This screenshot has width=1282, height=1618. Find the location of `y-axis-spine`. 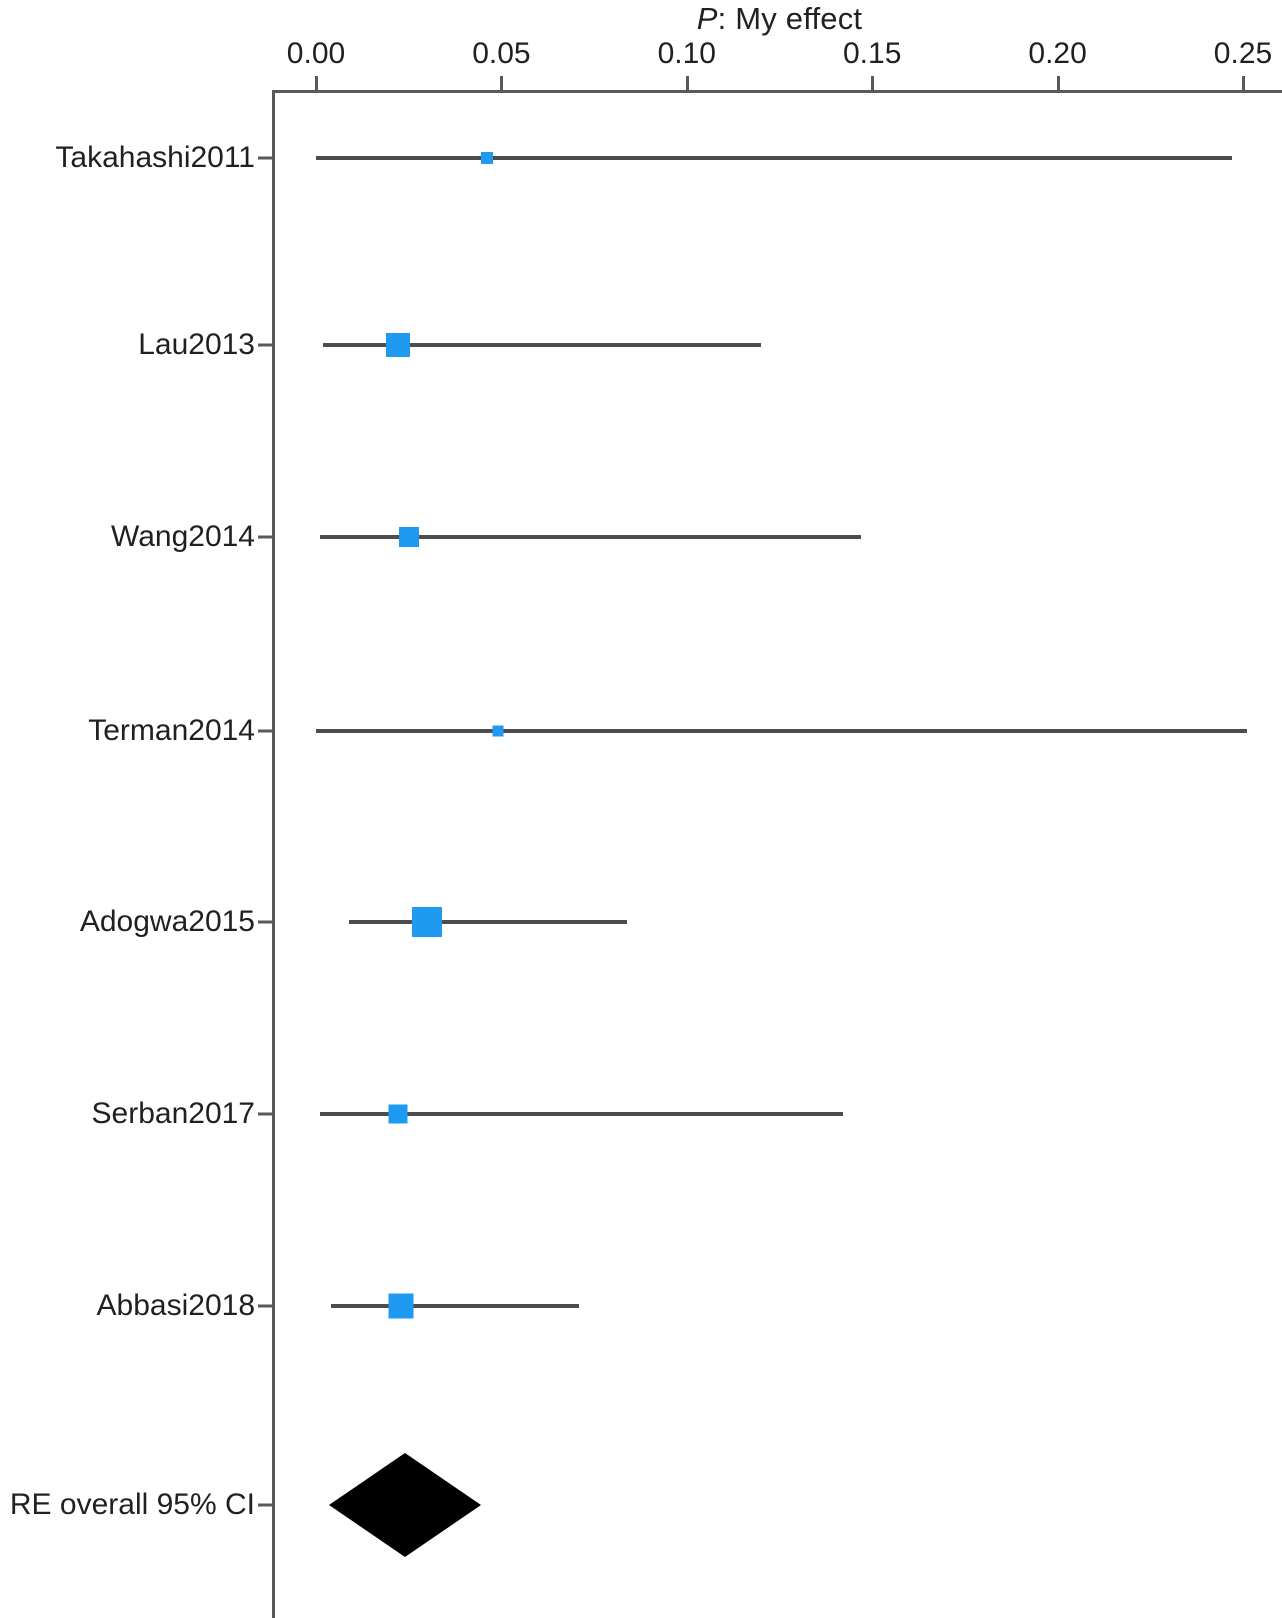

y-axis-spine is located at coordinates (273, 854).